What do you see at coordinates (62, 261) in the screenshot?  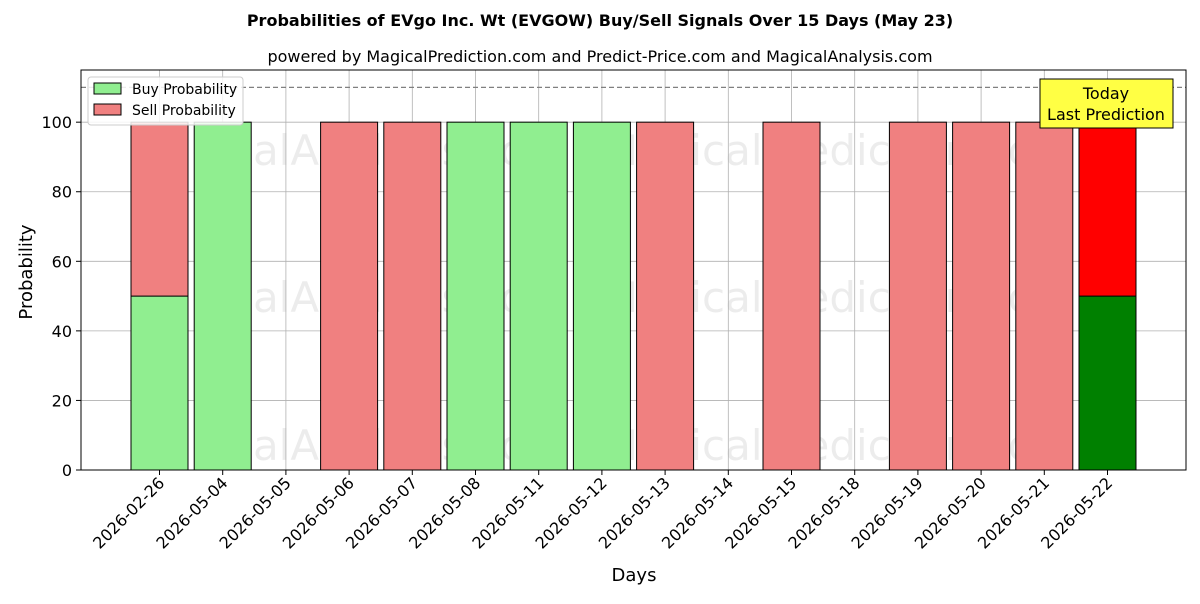 I see `y-tick-label: 60` at bounding box center [62, 261].